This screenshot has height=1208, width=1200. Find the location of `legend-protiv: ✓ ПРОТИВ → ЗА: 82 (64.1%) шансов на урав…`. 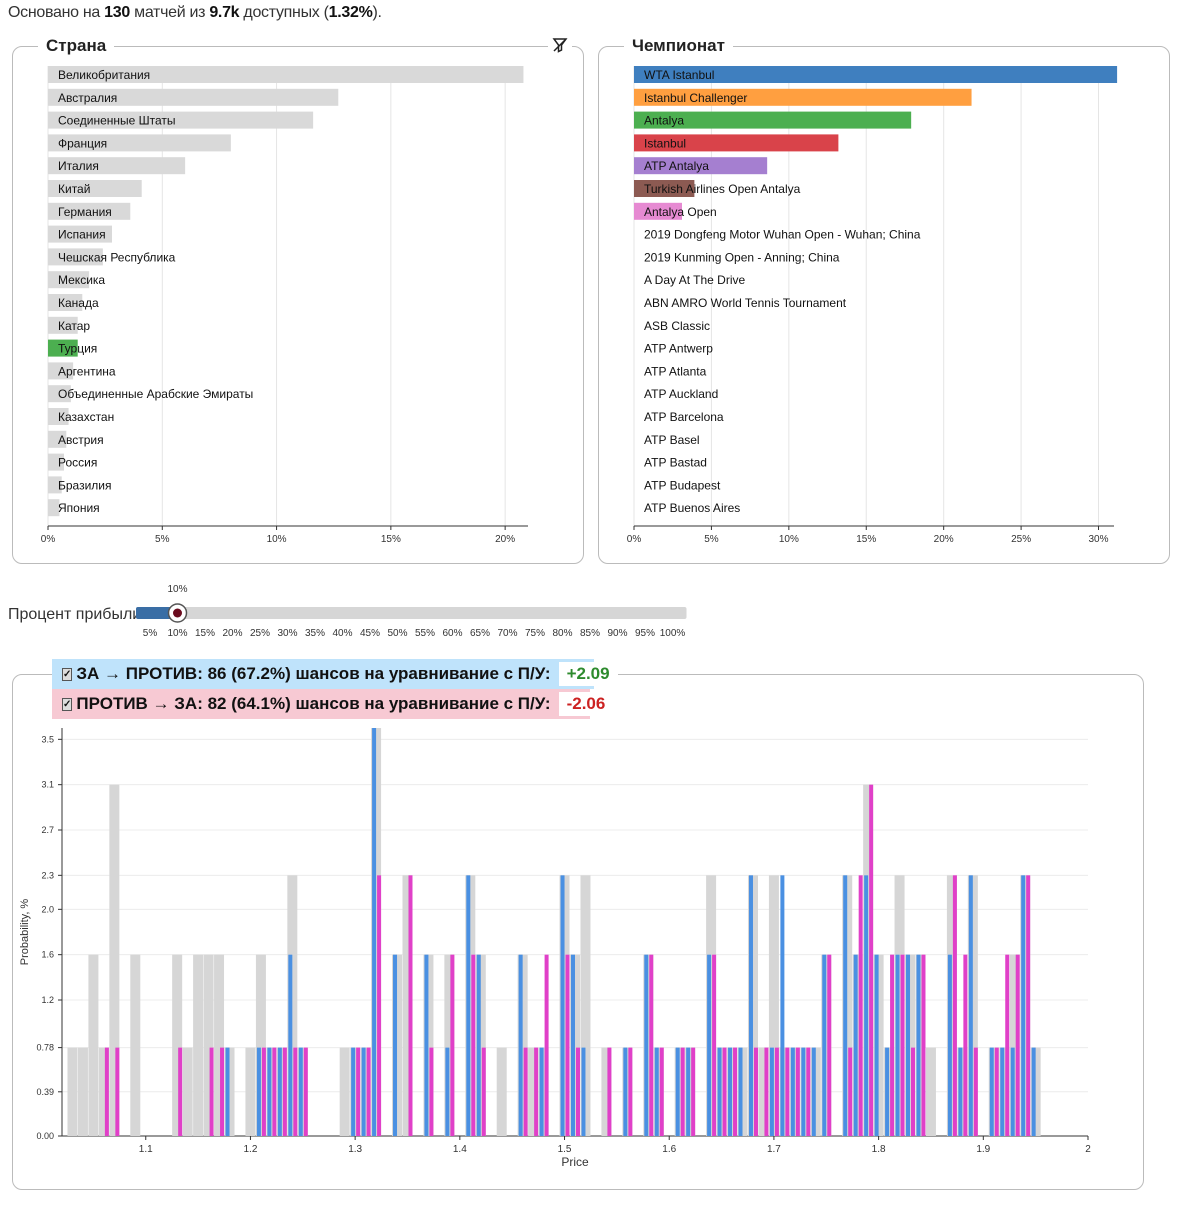

legend-protiv: ✓ ПРОТИВ → ЗА: 82 (64.1%) шансов на урав… is located at coordinates (333, 704).